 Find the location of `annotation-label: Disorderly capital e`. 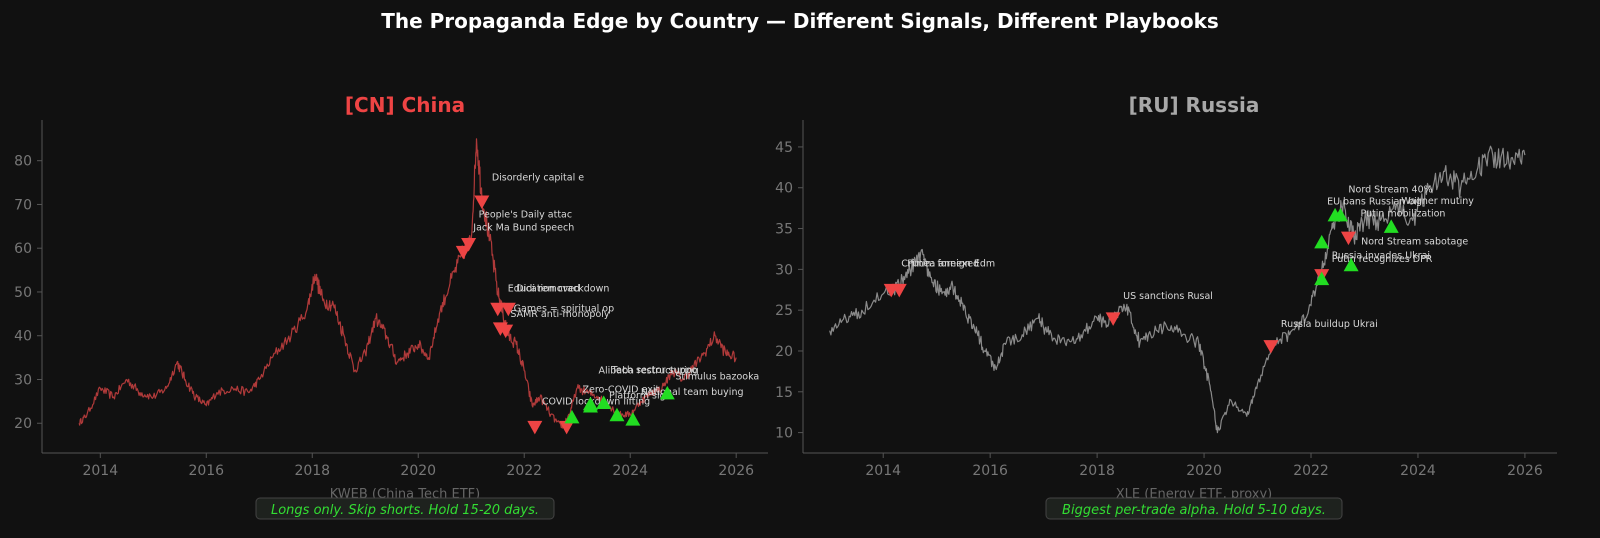

annotation-label: Disorderly capital e is located at coordinates (538, 177).